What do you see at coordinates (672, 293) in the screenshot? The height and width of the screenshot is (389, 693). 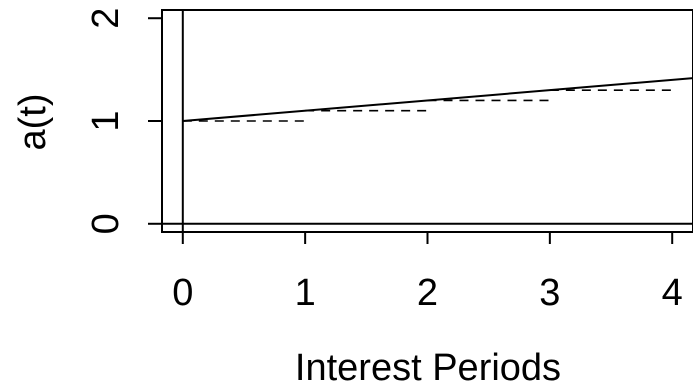 I see `x-tick-label-4: 4` at bounding box center [672, 293].